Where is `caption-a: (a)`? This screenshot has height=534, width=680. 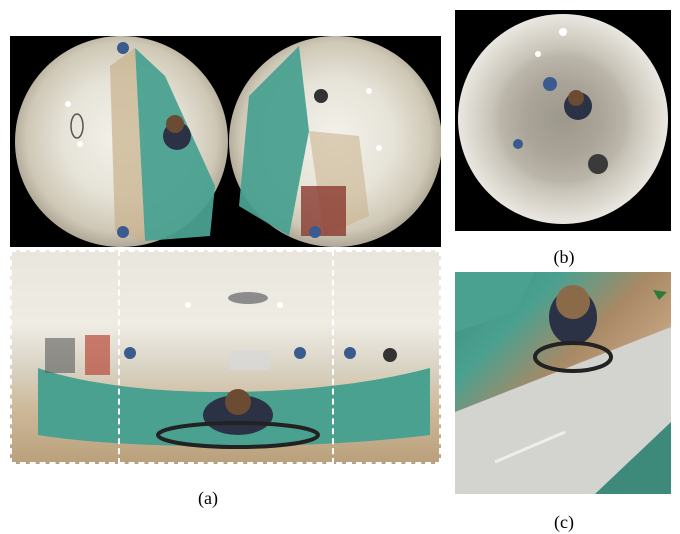
caption-a: (a) is located at coordinates (208, 498).